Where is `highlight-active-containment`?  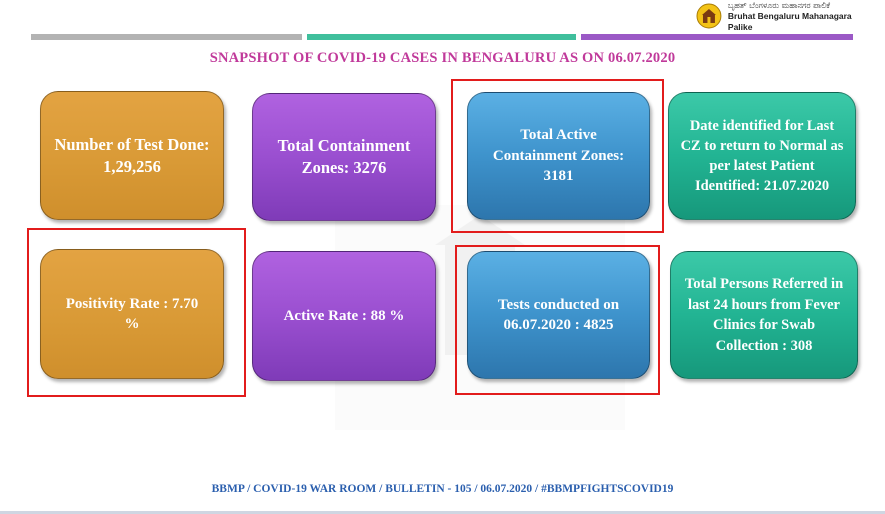 highlight-active-containment is located at coordinates (557, 156).